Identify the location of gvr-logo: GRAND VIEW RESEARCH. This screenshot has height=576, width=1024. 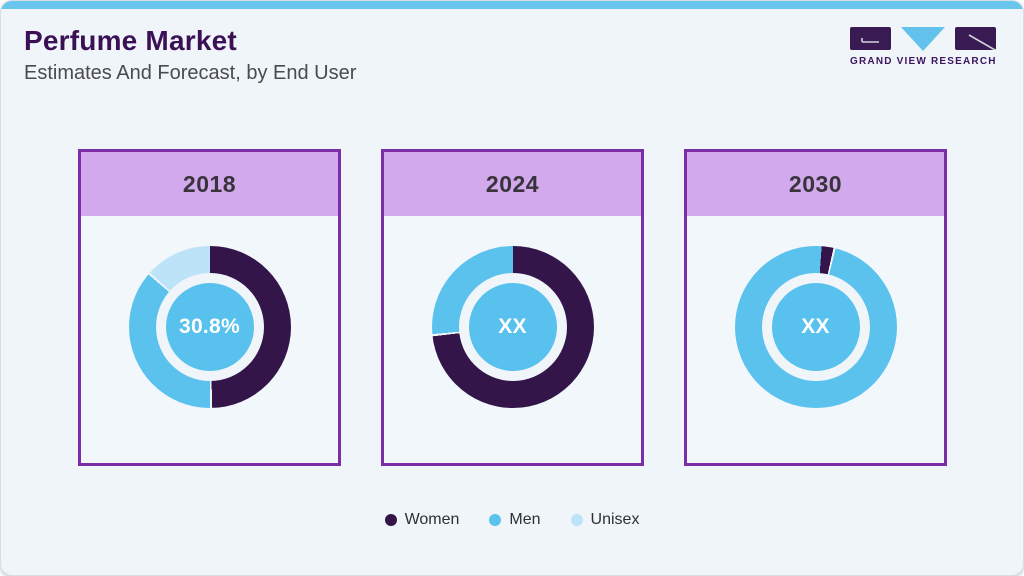
(923, 47).